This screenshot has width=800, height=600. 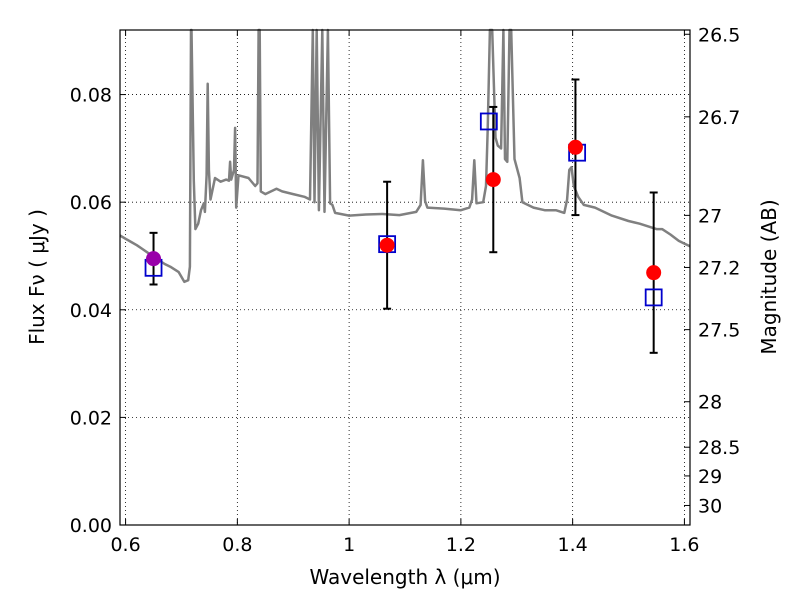 I want to click on mag-tick-label-7: 29, so click(x=710, y=477).